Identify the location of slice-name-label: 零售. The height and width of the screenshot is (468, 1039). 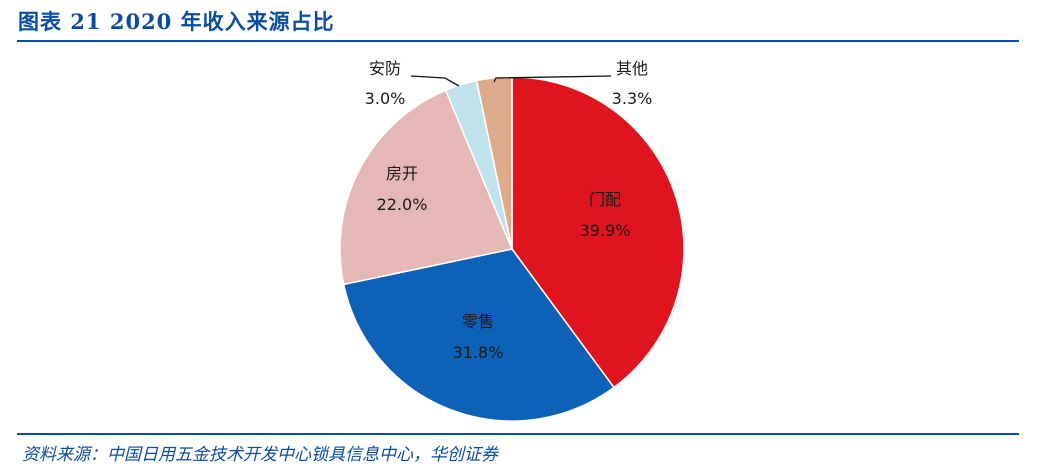
(478, 321).